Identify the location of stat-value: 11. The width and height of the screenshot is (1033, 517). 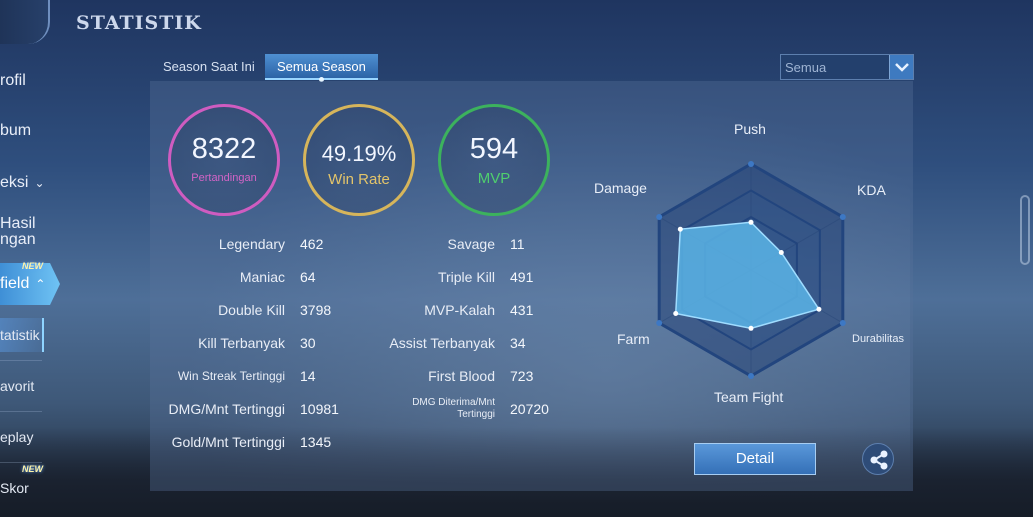
(517, 244).